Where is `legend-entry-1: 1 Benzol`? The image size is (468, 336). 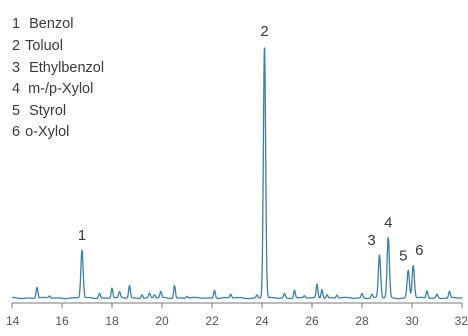 legend-entry-1: 1 Benzol is located at coordinates (42, 24).